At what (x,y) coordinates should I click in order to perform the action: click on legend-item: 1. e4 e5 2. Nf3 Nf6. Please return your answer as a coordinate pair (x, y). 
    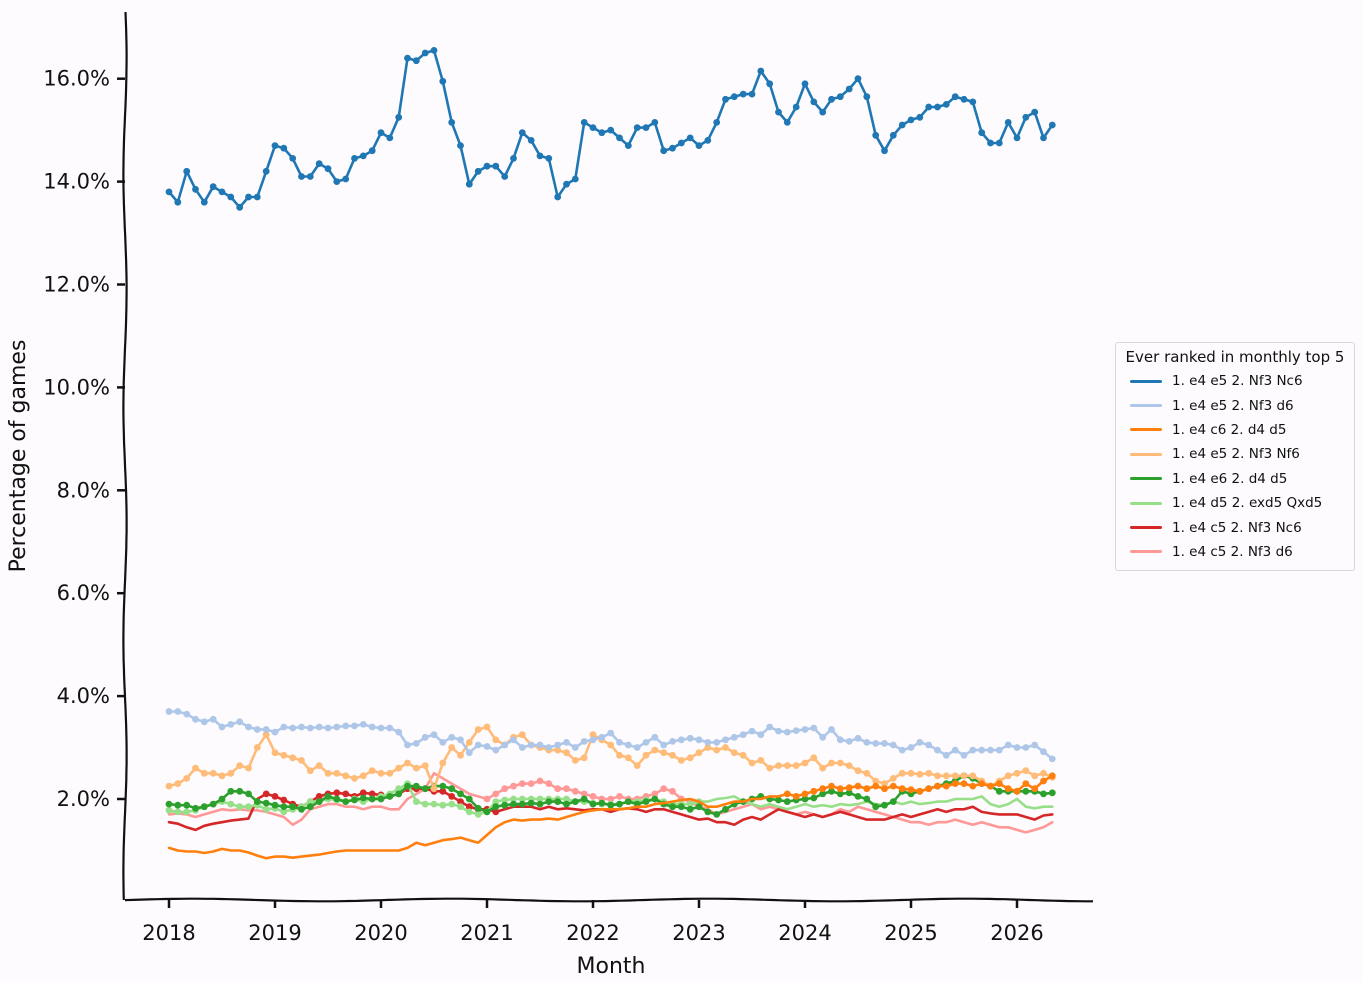
    Looking at the image, I should click on (1235, 454).